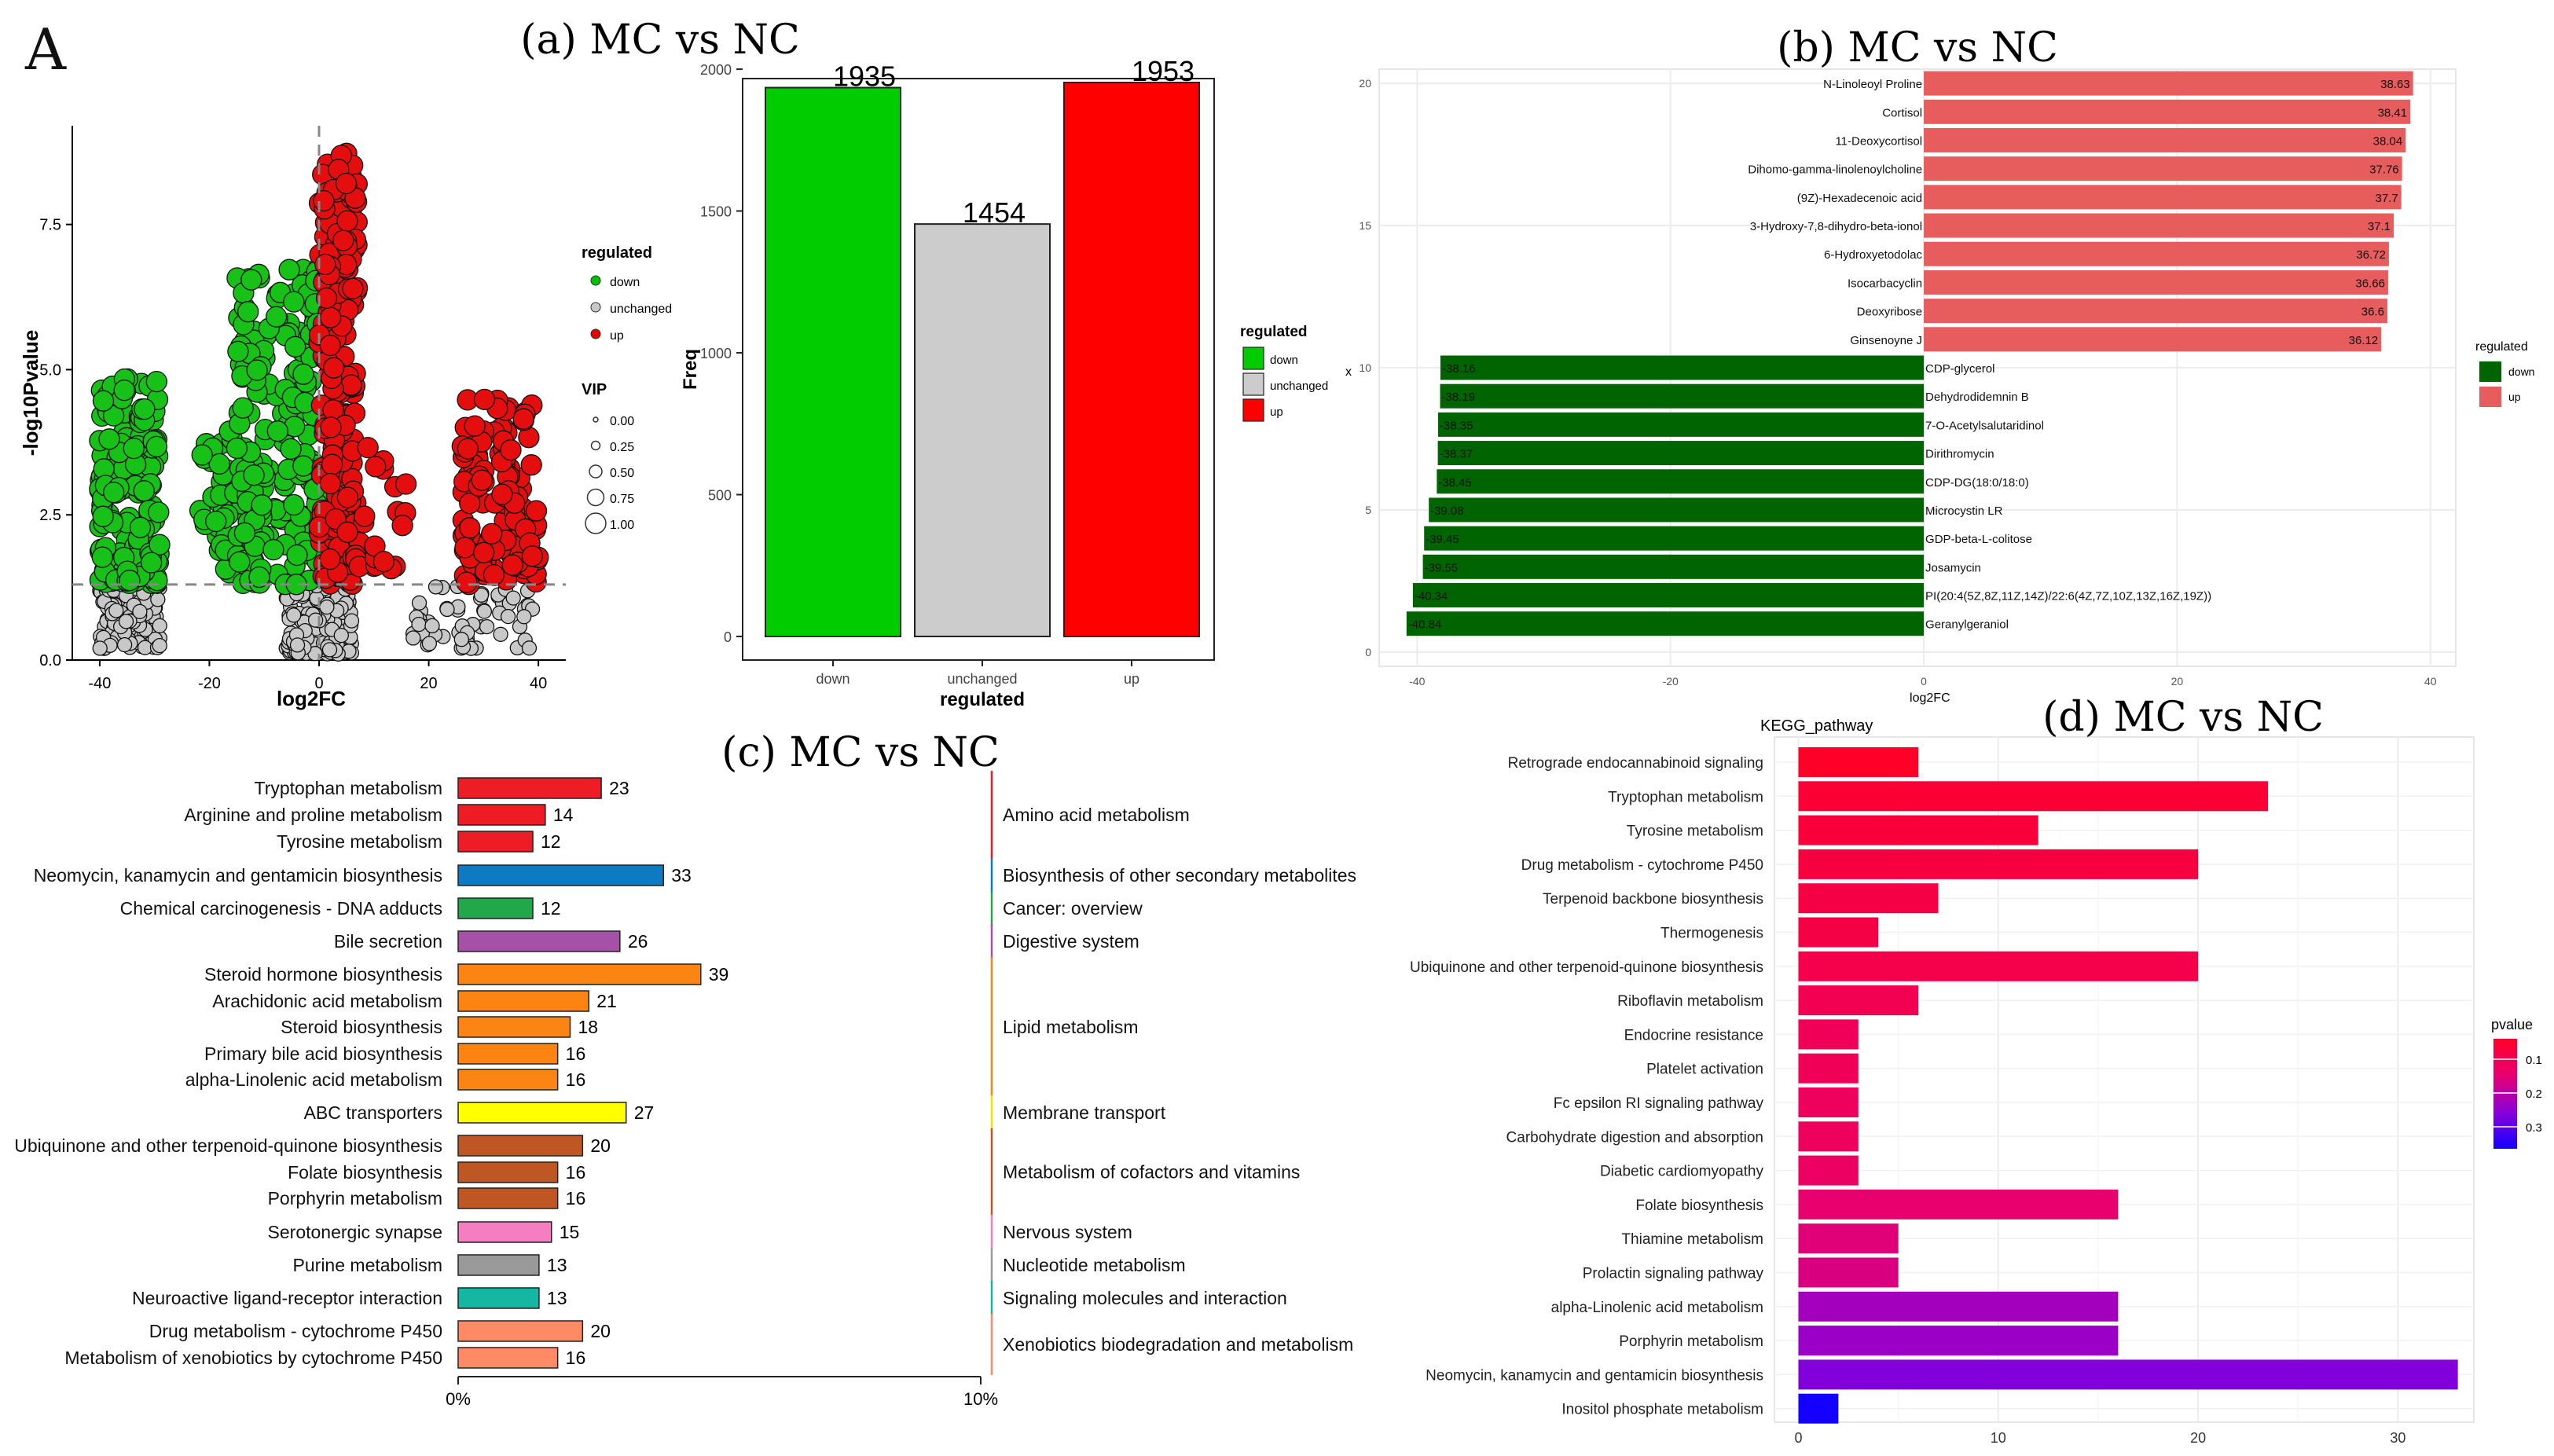 The image size is (2554, 1456). Describe the element at coordinates (1365, 83) in the screenshot. I see `panel-b-y-tick-label: 20` at that location.